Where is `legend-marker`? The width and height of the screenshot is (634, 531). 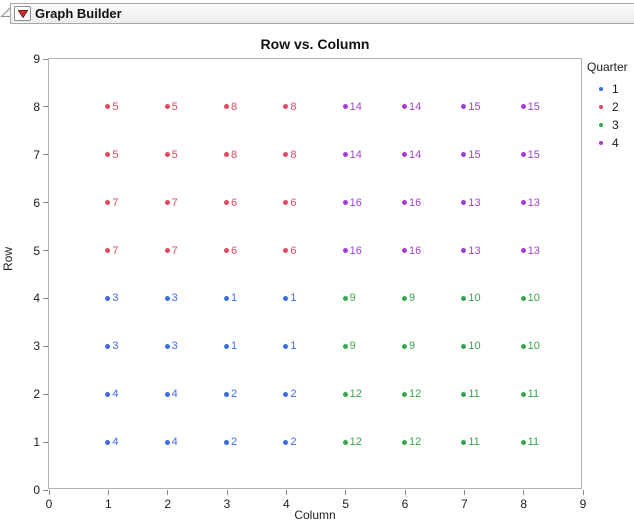
legend-marker is located at coordinates (601, 89).